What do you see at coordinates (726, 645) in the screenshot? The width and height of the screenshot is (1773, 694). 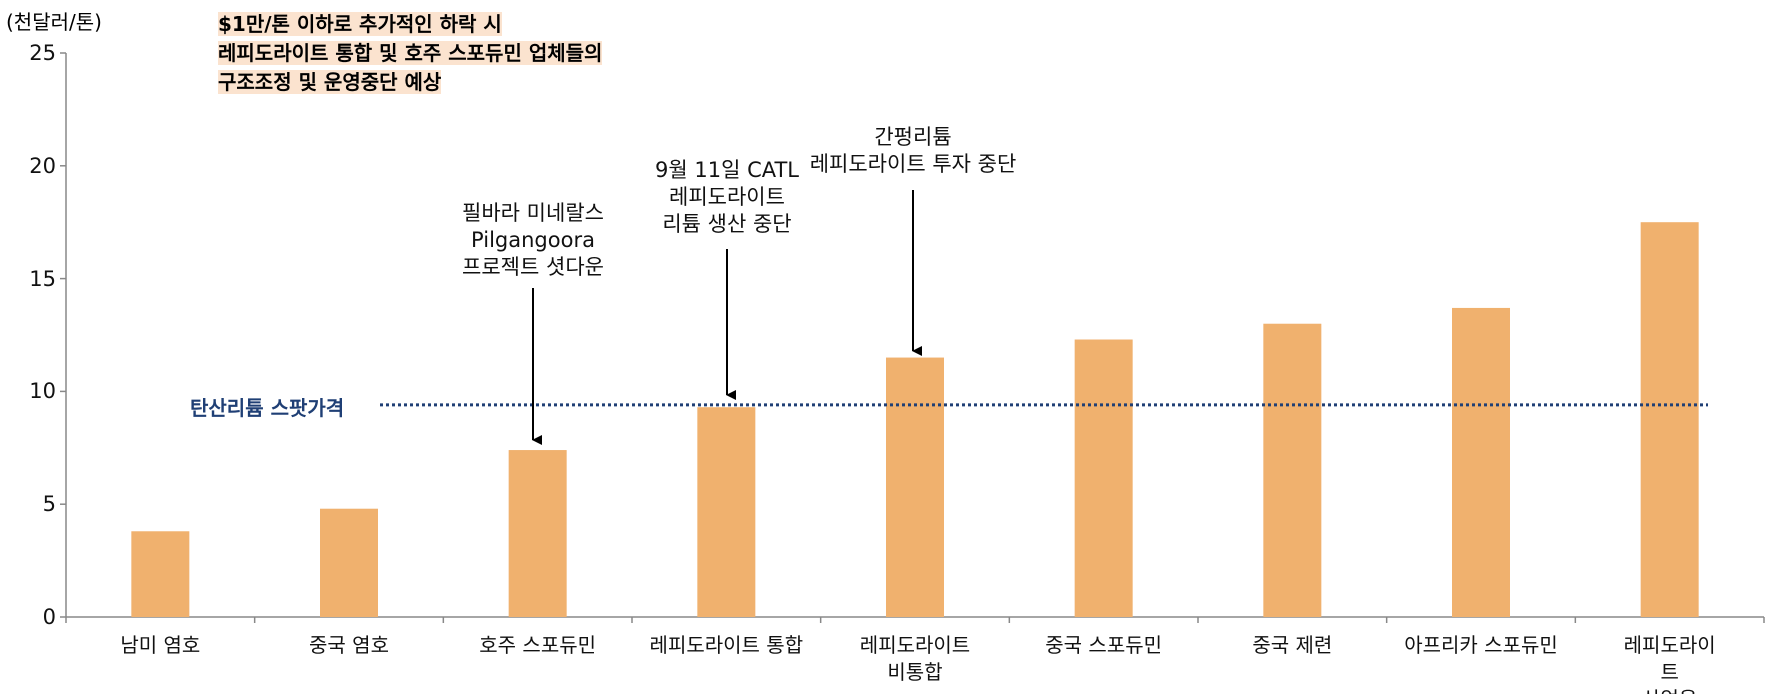 I see `x-tick-label: 레피도라이트 통합` at bounding box center [726, 645].